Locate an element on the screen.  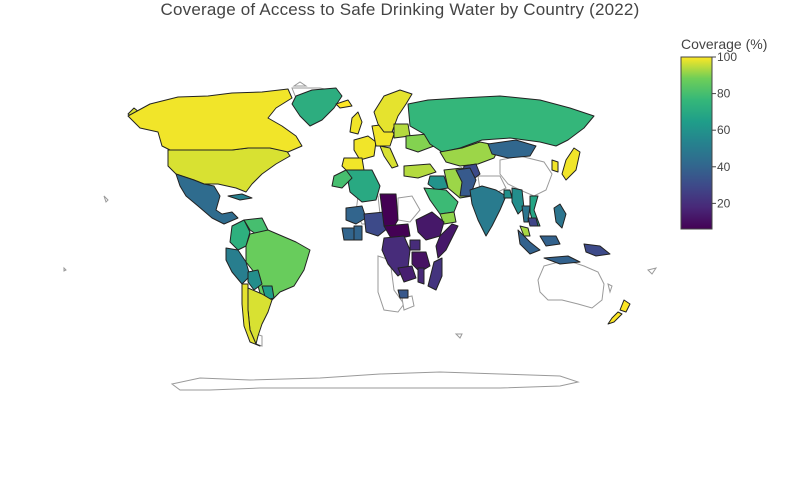
country-malawi is located at coordinates (421, 276).